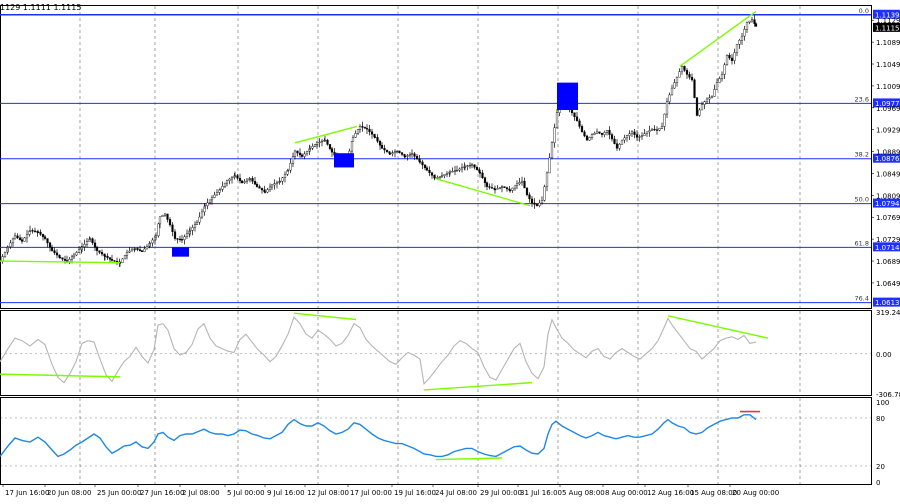  What do you see at coordinates (415, 493) in the screenshot?
I see `x-tick-label: 19 Jul 16:00` at bounding box center [415, 493].